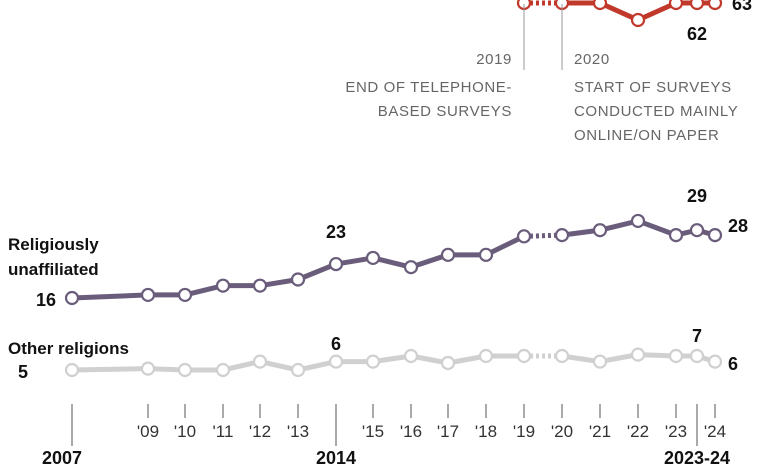 The image size is (780, 470). What do you see at coordinates (494, 59) in the screenshot?
I see `annotation-2019-year: 2019` at bounding box center [494, 59].